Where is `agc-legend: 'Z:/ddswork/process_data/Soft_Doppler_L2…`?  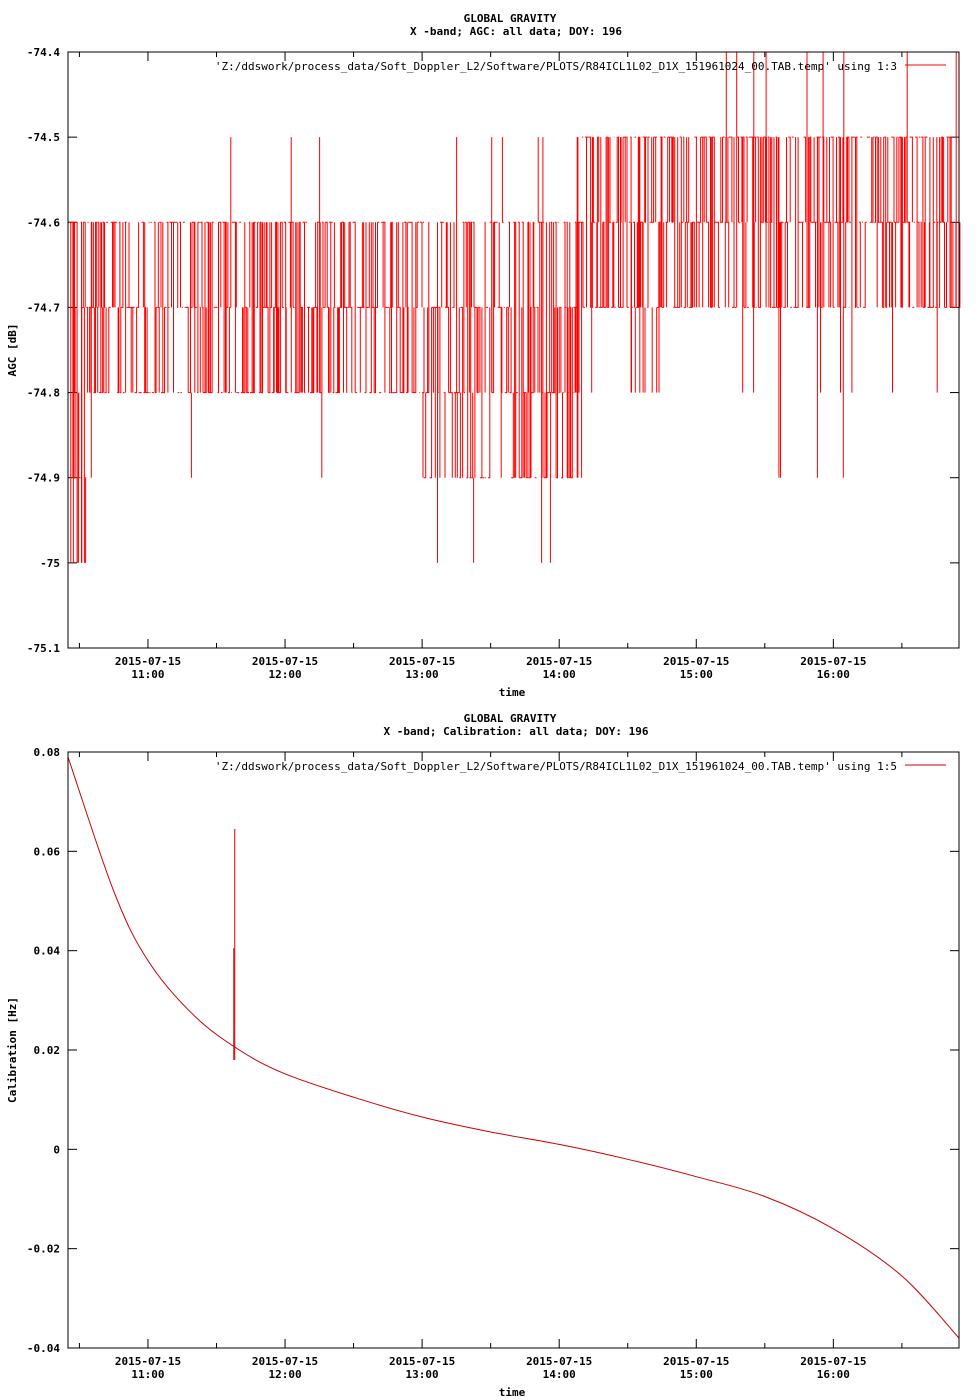 agc-legend: 'Z:/ddswork/process_data/Soft_Doppler_L2… is located at coordinates (580, 66).